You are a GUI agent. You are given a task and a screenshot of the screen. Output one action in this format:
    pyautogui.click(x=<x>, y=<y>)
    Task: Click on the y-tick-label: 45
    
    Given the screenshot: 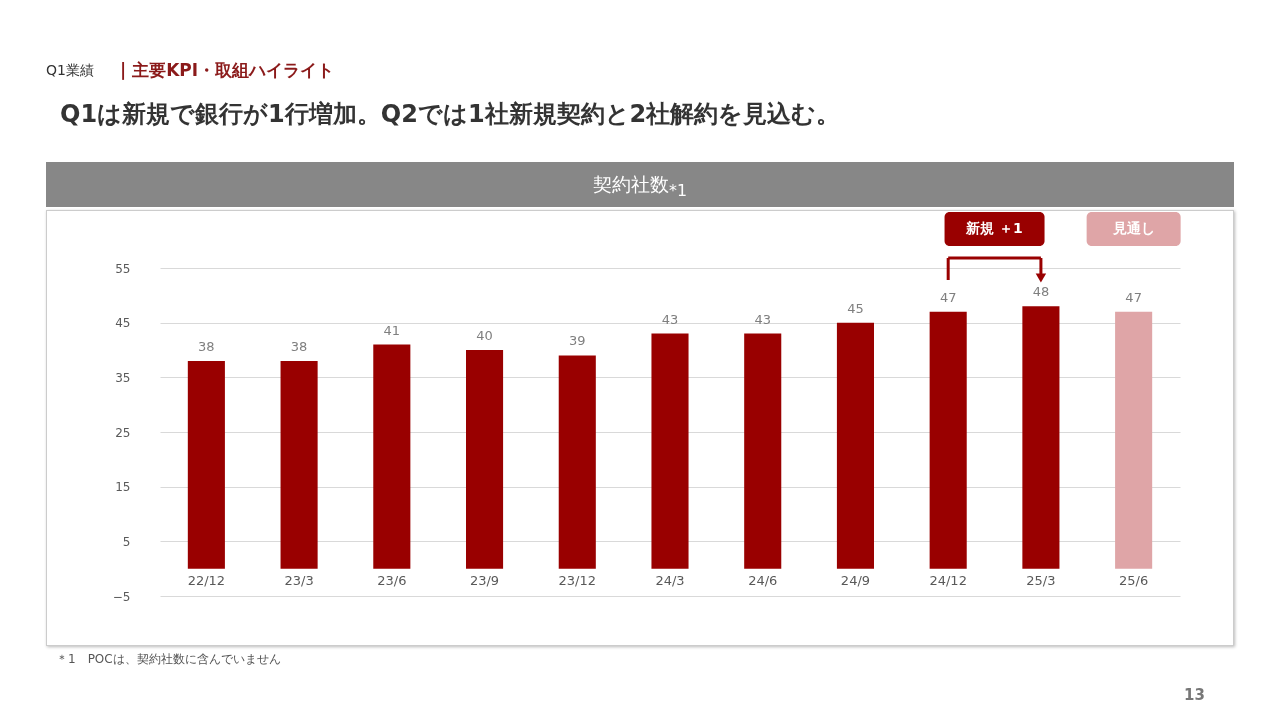 What is the action you would take?
    pyautogui.click(x=123, y=323)
    